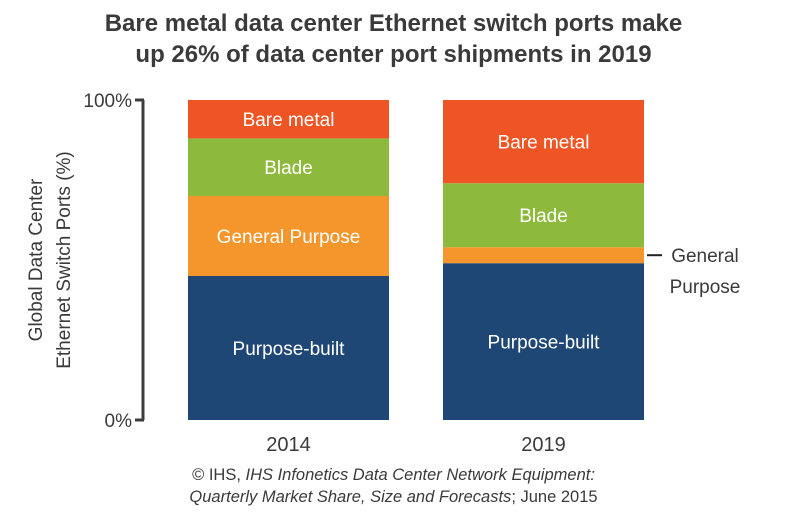 This screenshot has height=524, width=787. What do you see at coordinates (36, 259) in the screenshot?
I see `y-axis-title-line-1: Global Data Center` at bounding box center [36, 259].